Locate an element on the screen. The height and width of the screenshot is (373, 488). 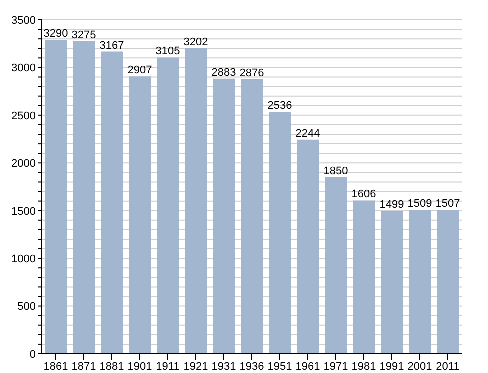
x-tick-label: 1951 is located at coordinates (280, 366).